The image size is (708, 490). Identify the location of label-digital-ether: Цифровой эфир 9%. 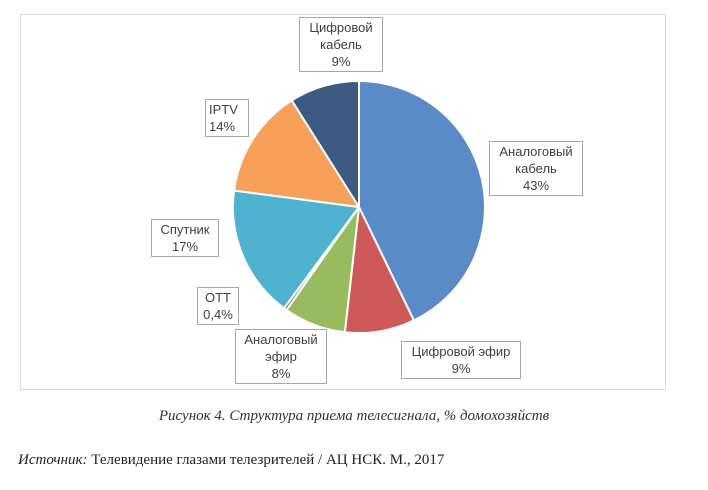
(461, 360).